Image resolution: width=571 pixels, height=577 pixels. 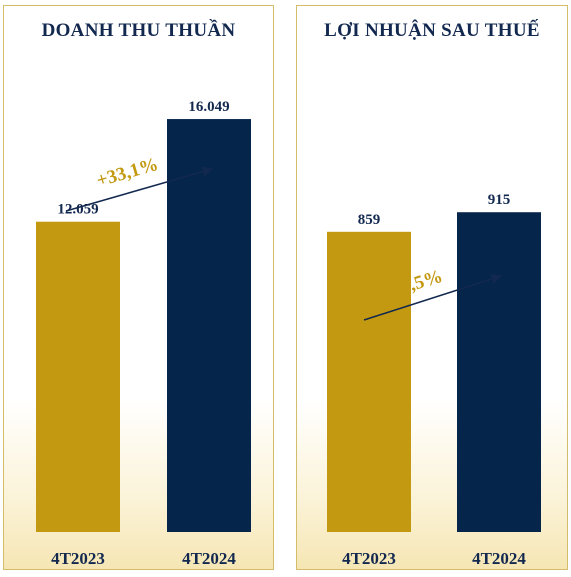 What do you see at coordinates (208, 107) in the screenshot?
I see `data-label: 16.049` at bounding box center [208, 107].